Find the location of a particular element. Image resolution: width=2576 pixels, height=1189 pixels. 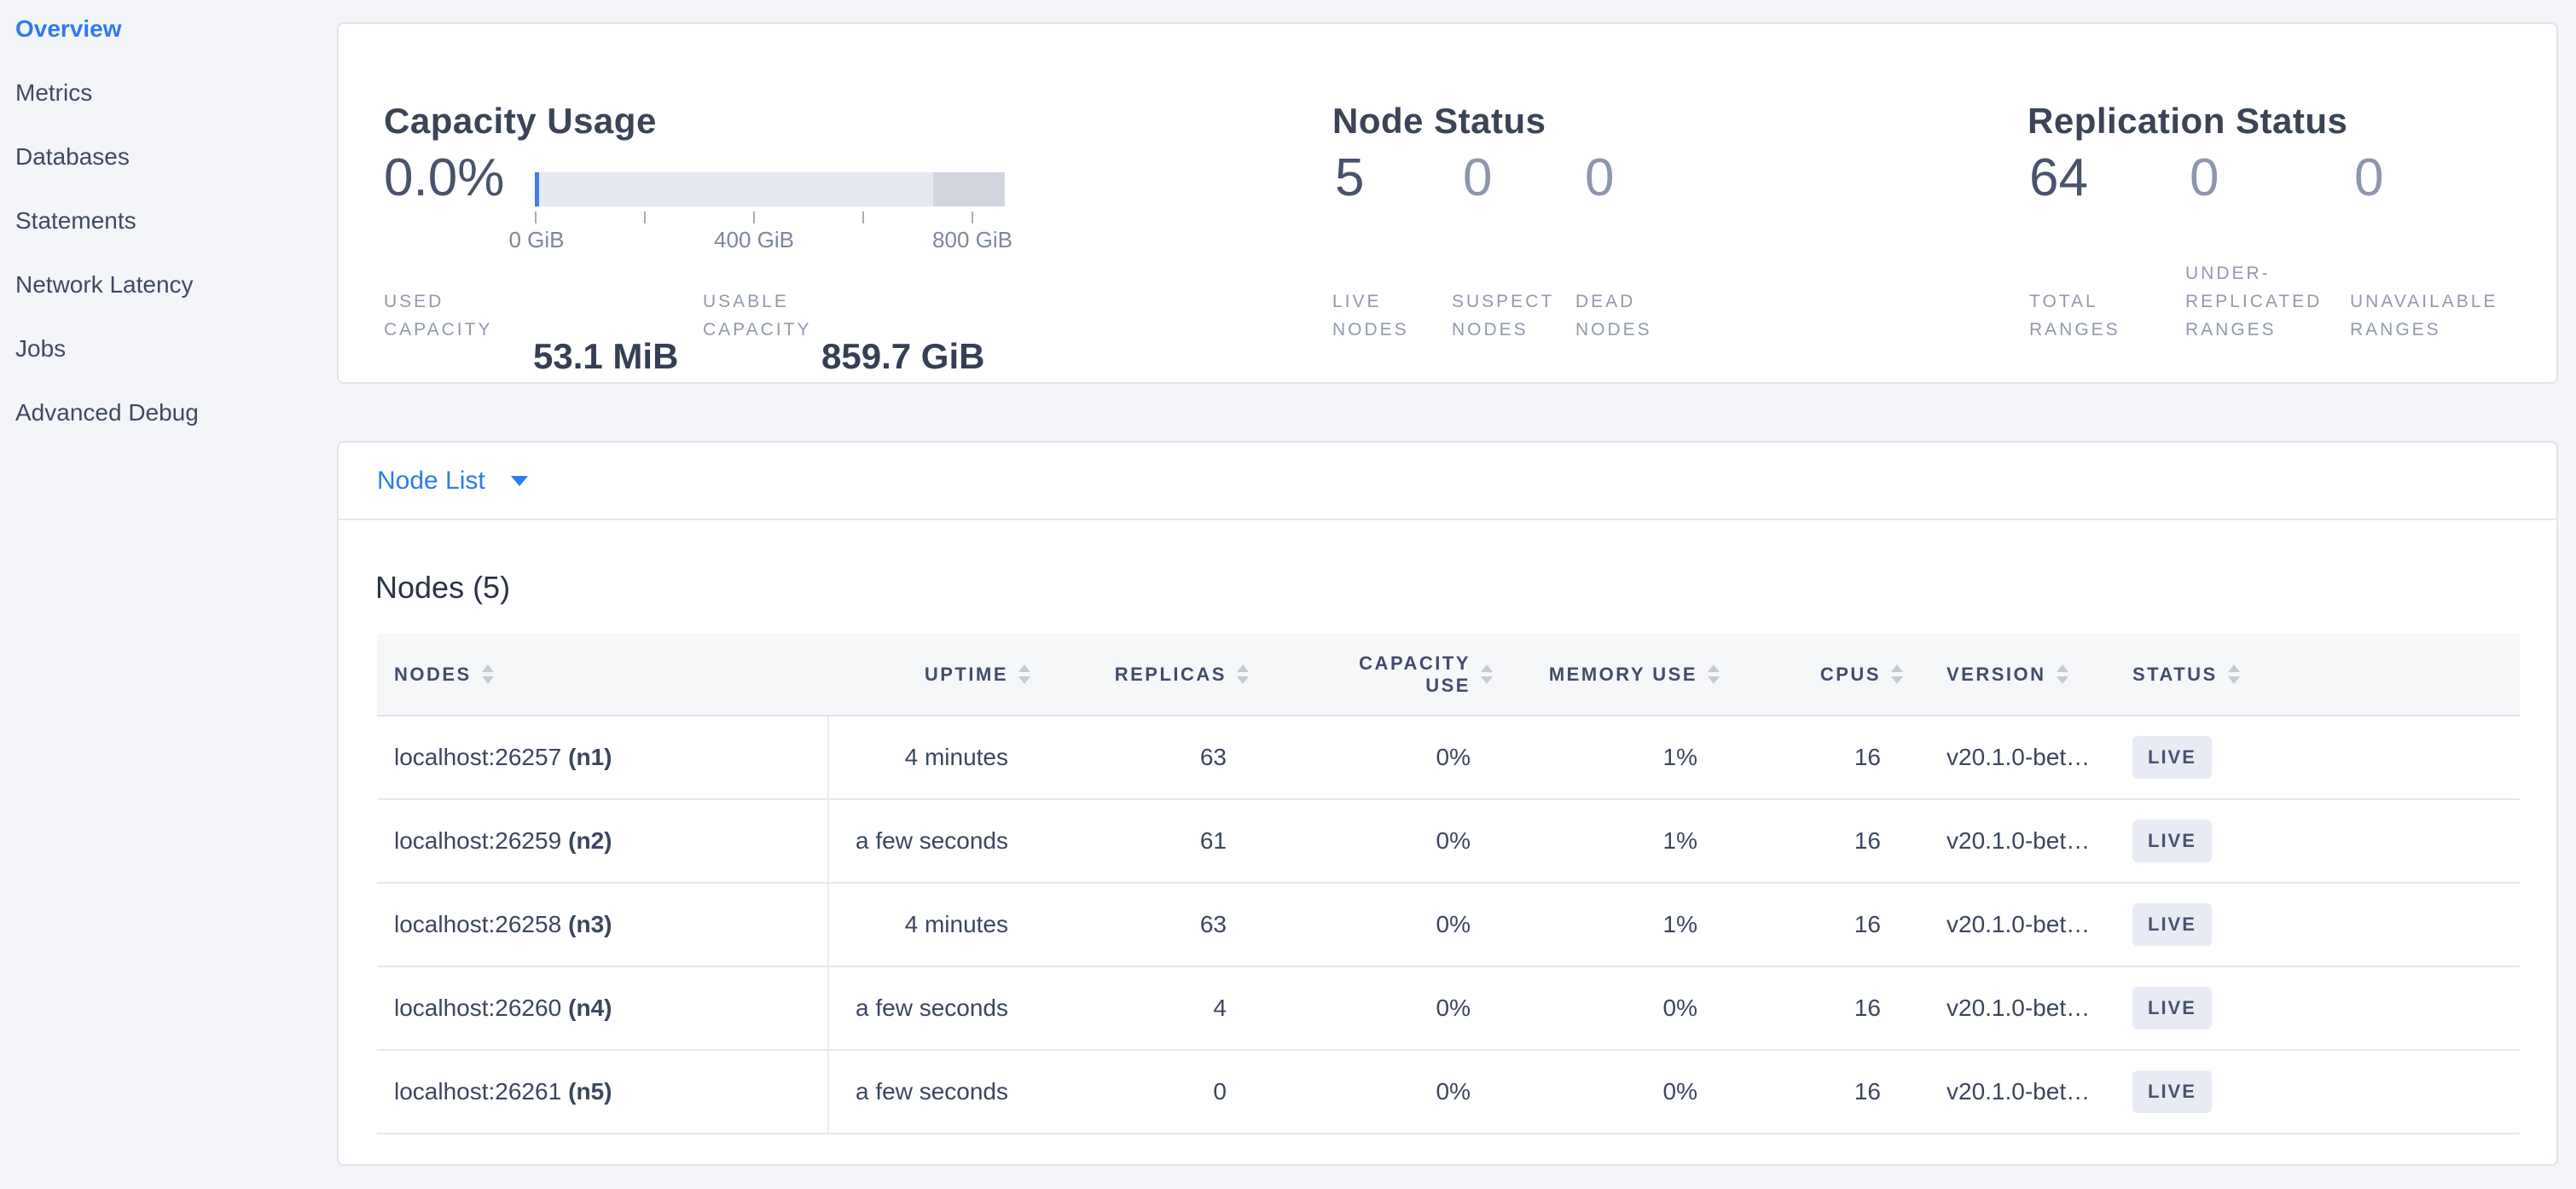

column-header-cpus: CPUS is located at coordinates (1825, 674).